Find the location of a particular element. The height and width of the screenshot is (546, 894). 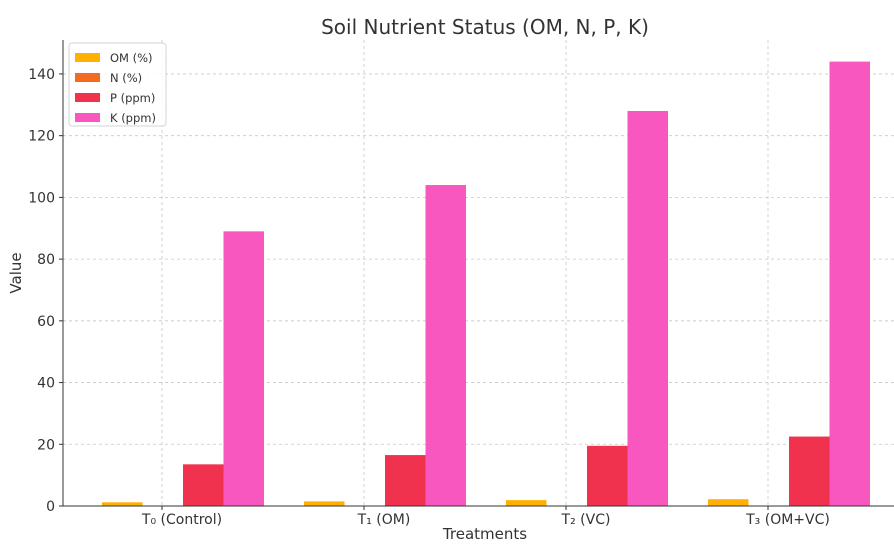

legend: OM (%) N (%) P (ppm) K (ppm) is located at coordinates (117, 84).